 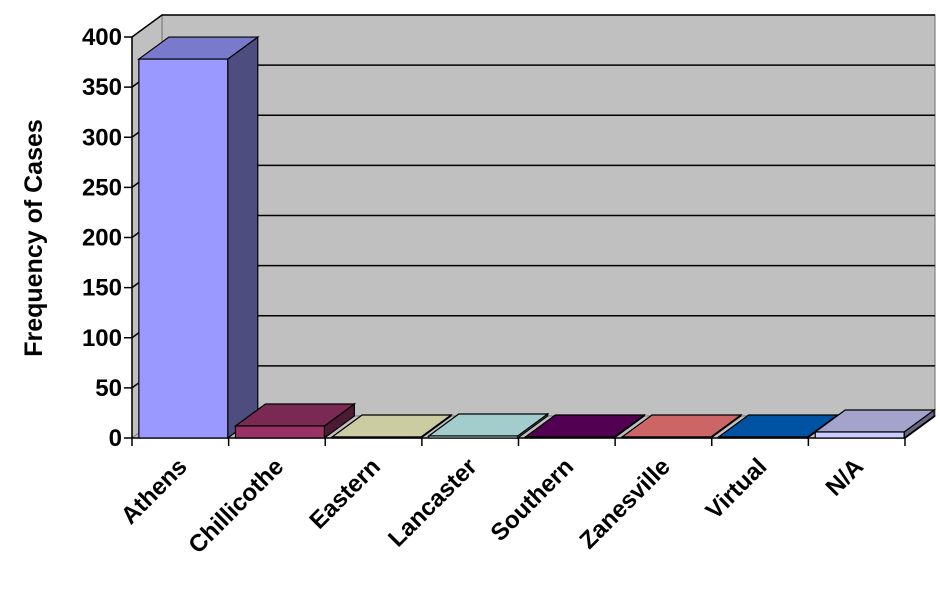 I want to click on y-tick-label: 150, so click(x=102, y=288).